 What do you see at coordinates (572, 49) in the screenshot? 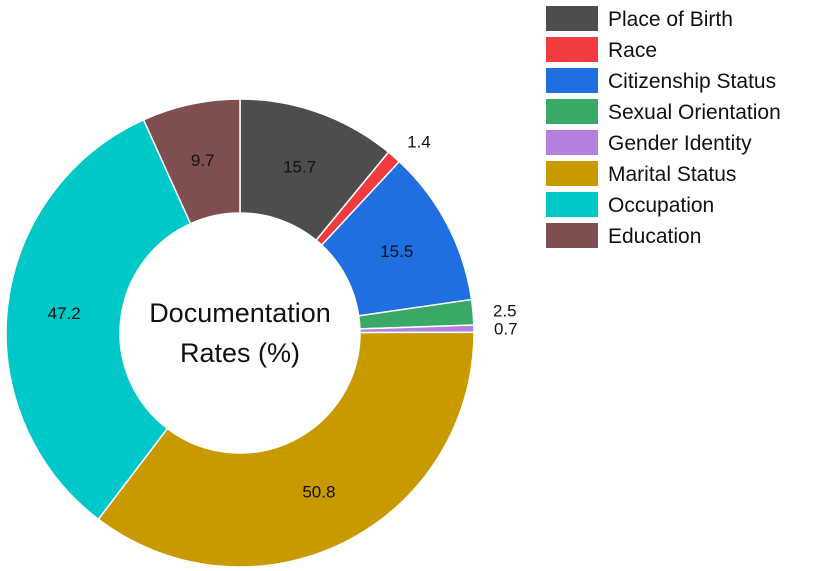
I see `legend-swatch-race` at bounding box center [572, 49].